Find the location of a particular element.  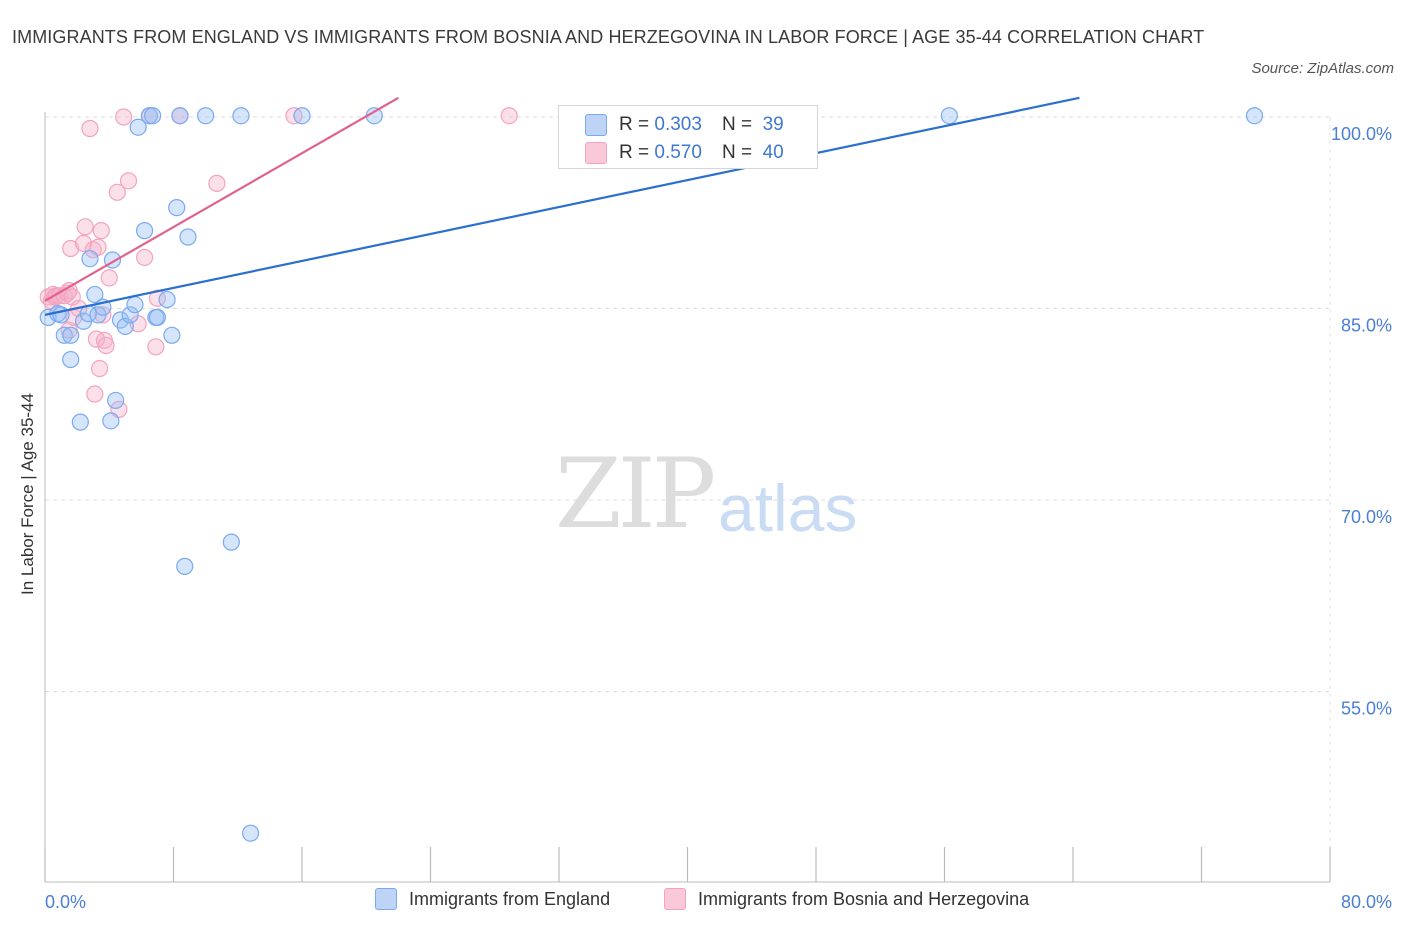

y-tick-label-85: 85.0% is located at coordinates (1366, 326).